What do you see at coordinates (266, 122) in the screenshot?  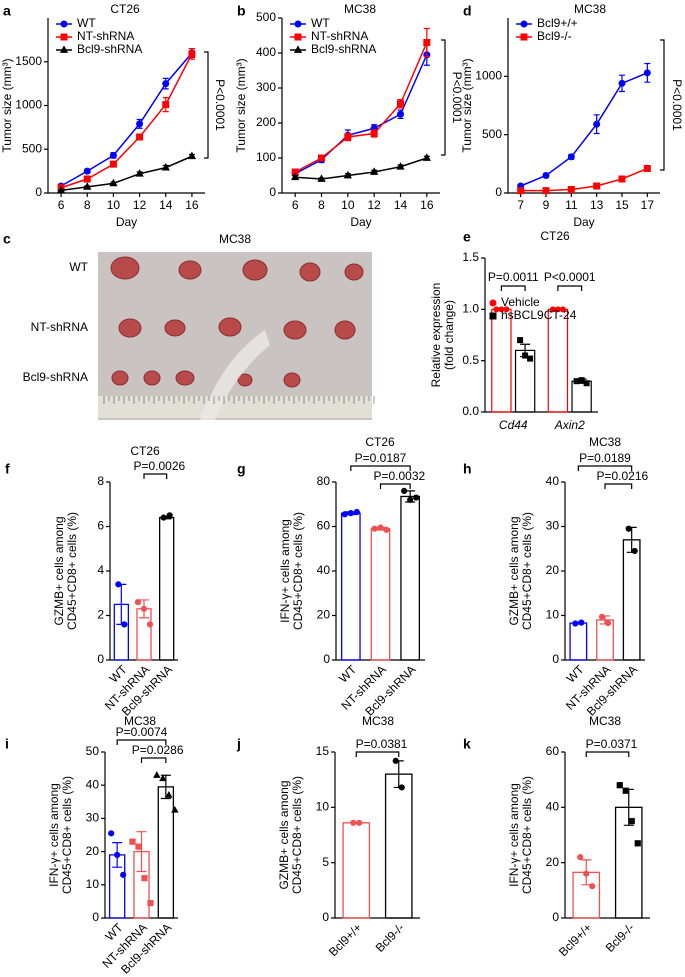 I see `y-tick-label: 200` at bounding box center [266, 122].